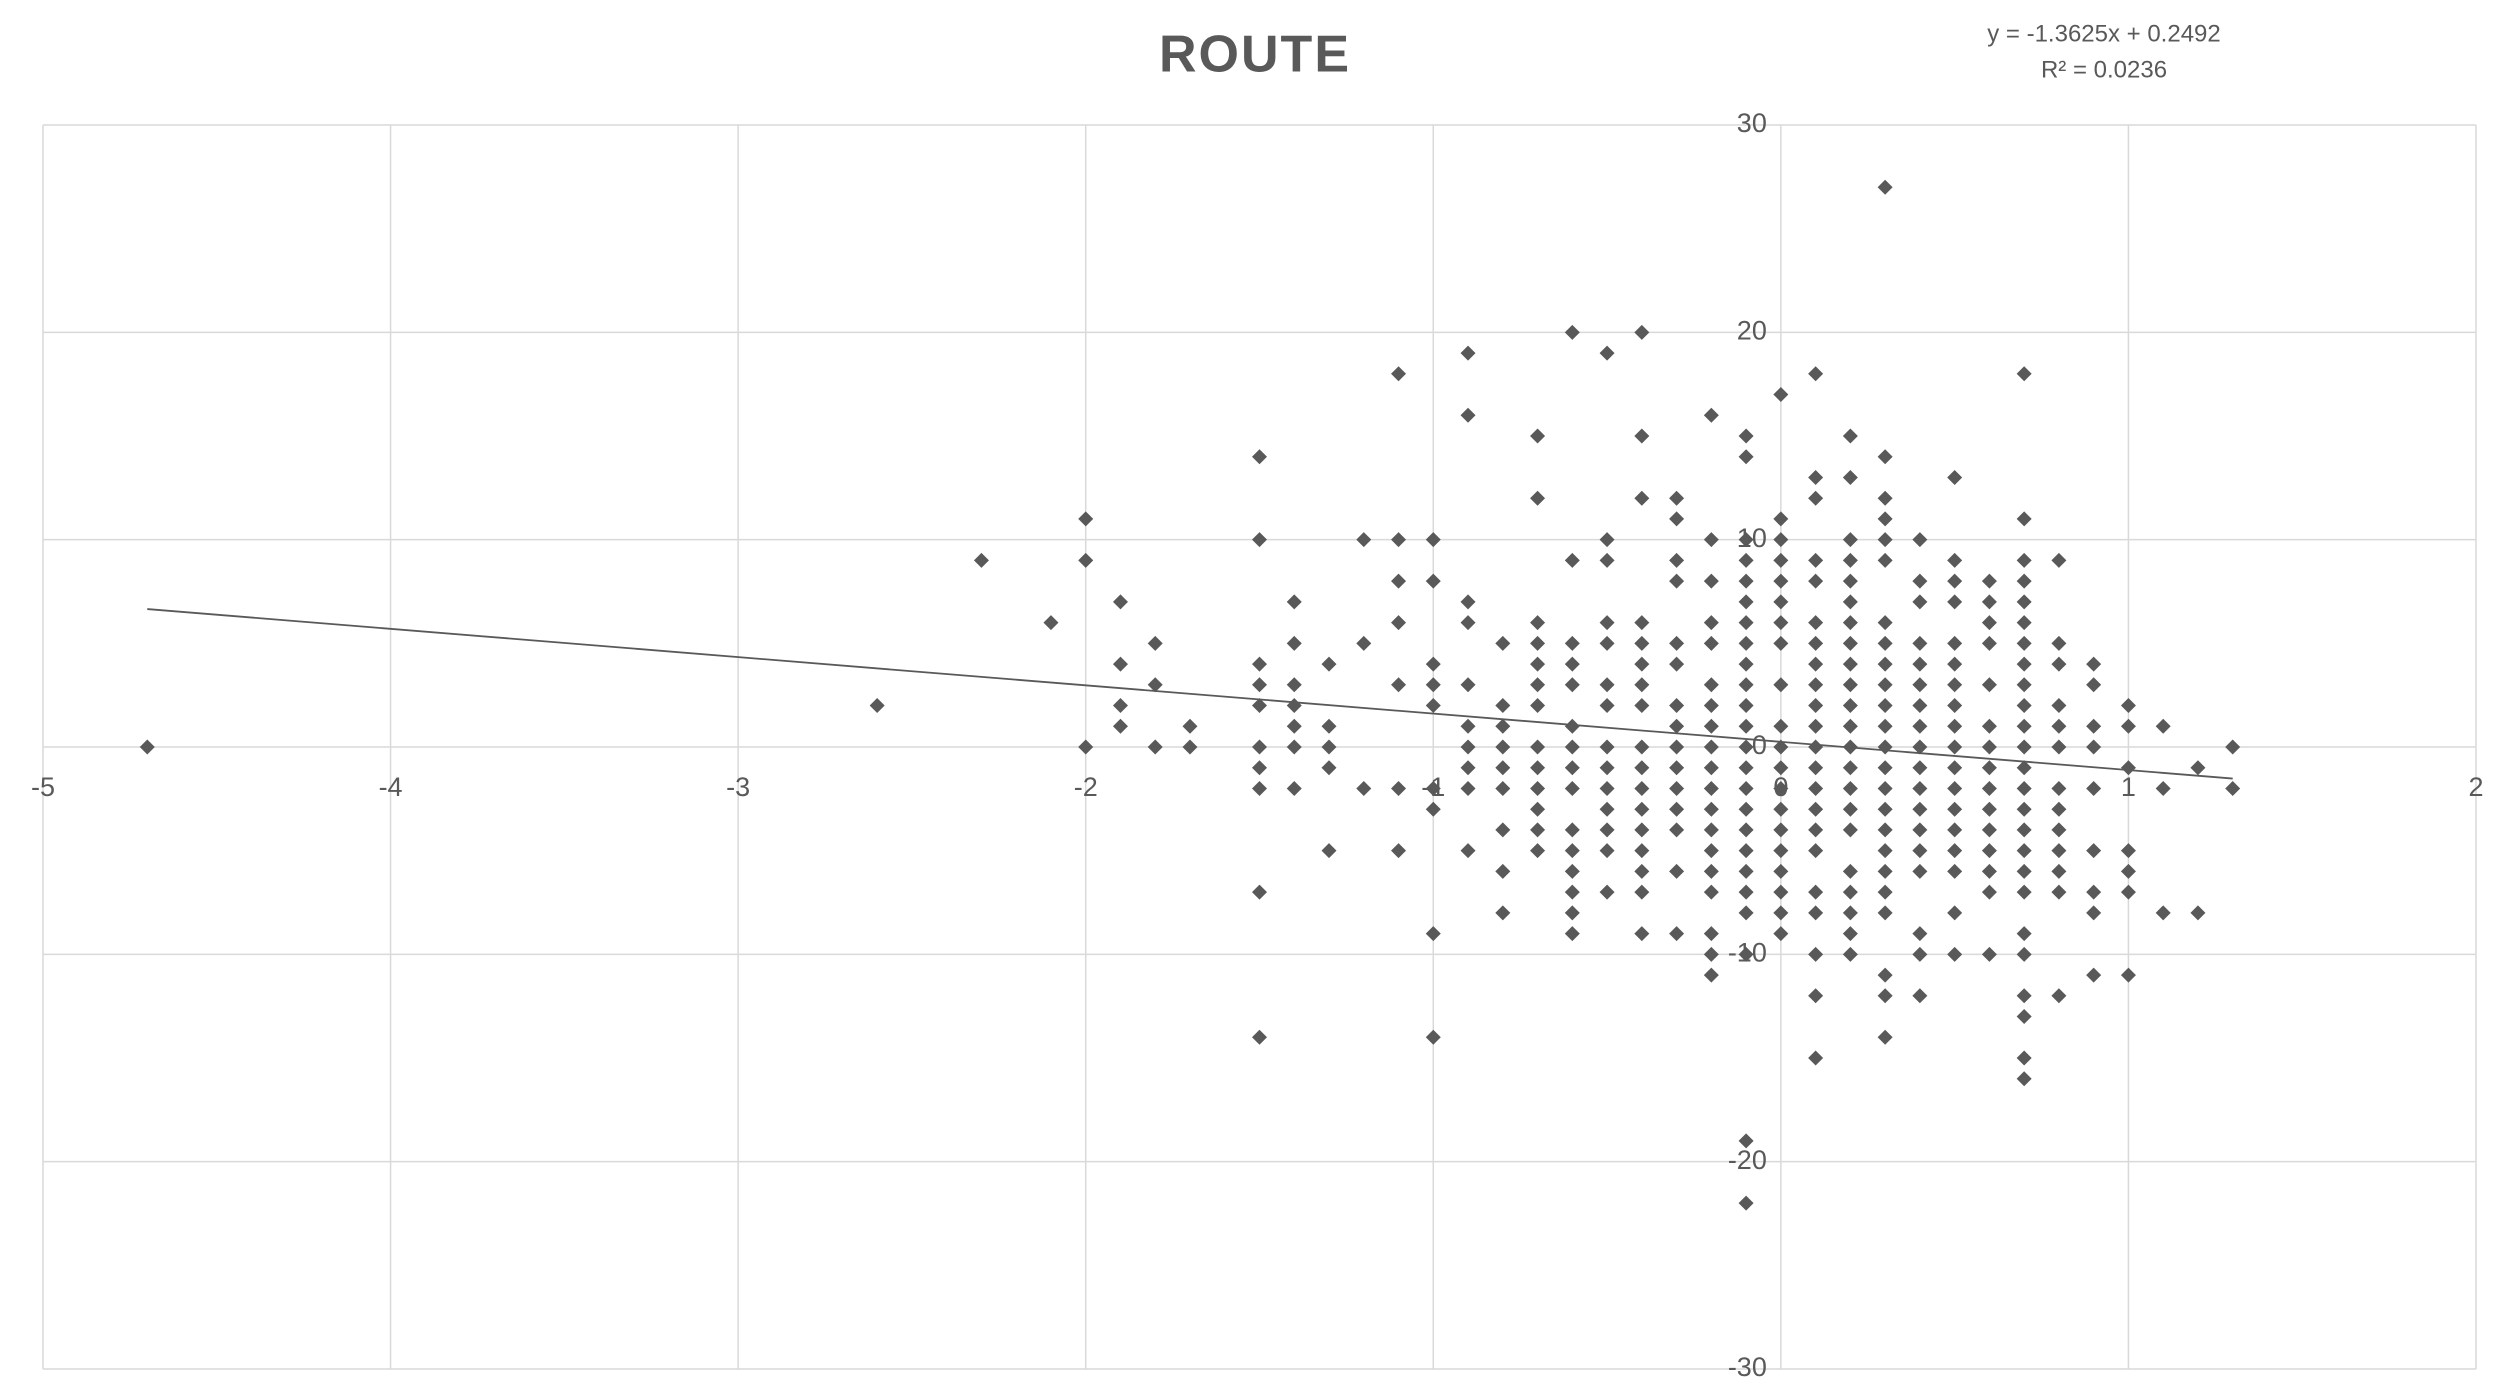 The width and height of the screenshot is (2500, 1395). I want to click on trend-r2: R² = 0.0236, so click(2104, 69).